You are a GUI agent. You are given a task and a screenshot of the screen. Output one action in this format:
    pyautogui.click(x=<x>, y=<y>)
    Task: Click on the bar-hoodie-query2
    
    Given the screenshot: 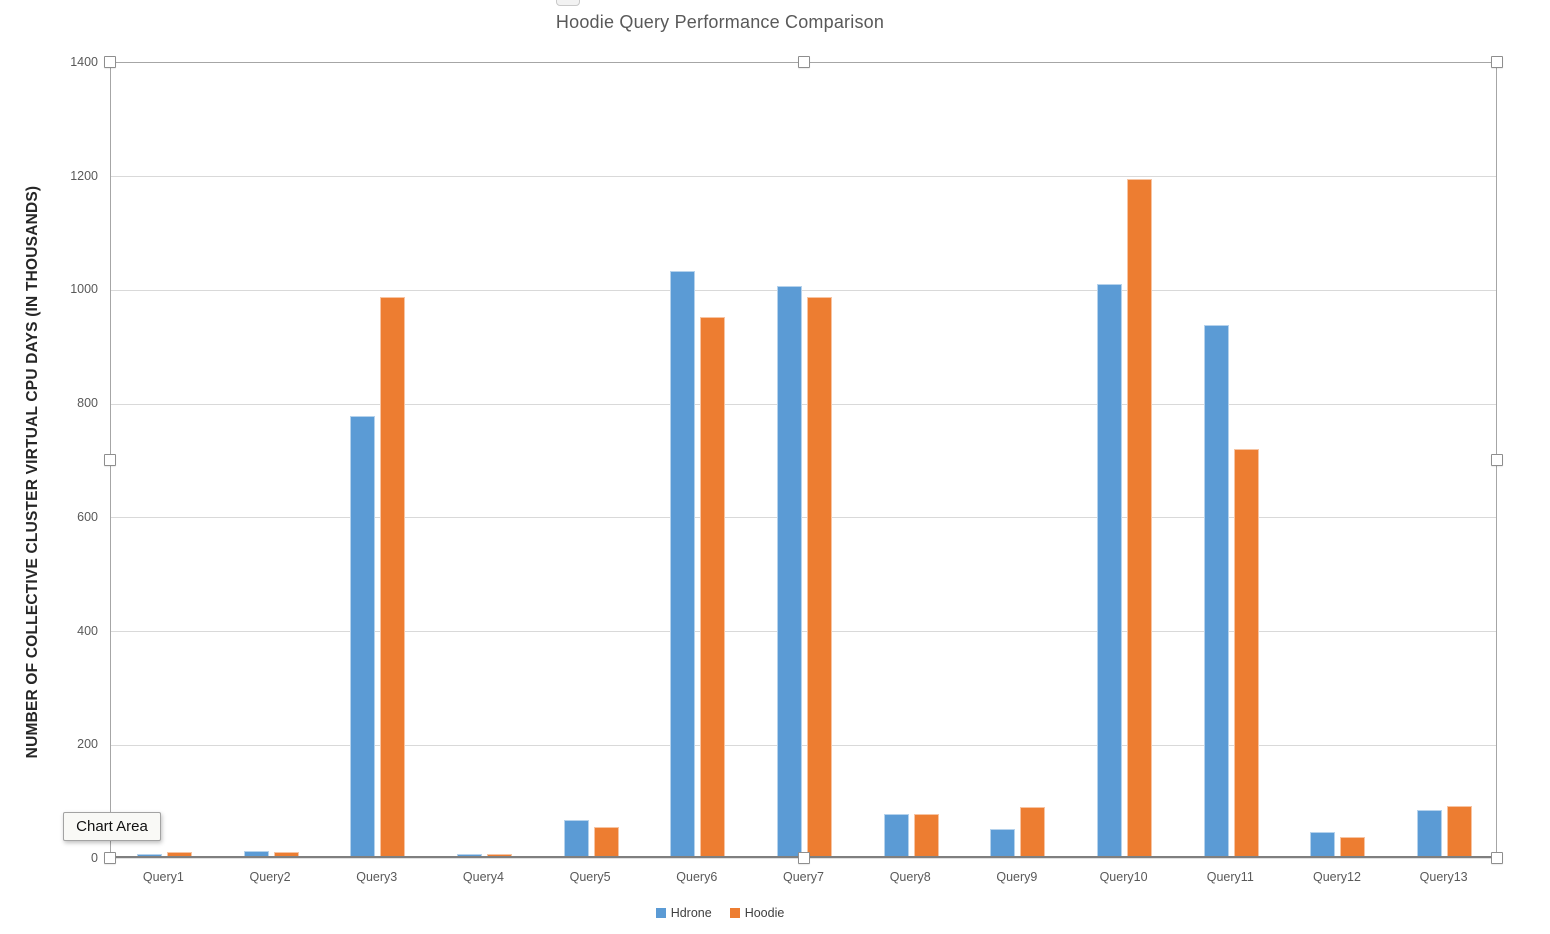 What is the action you would take?
    pyautogui.click(x=286, y=854)
    